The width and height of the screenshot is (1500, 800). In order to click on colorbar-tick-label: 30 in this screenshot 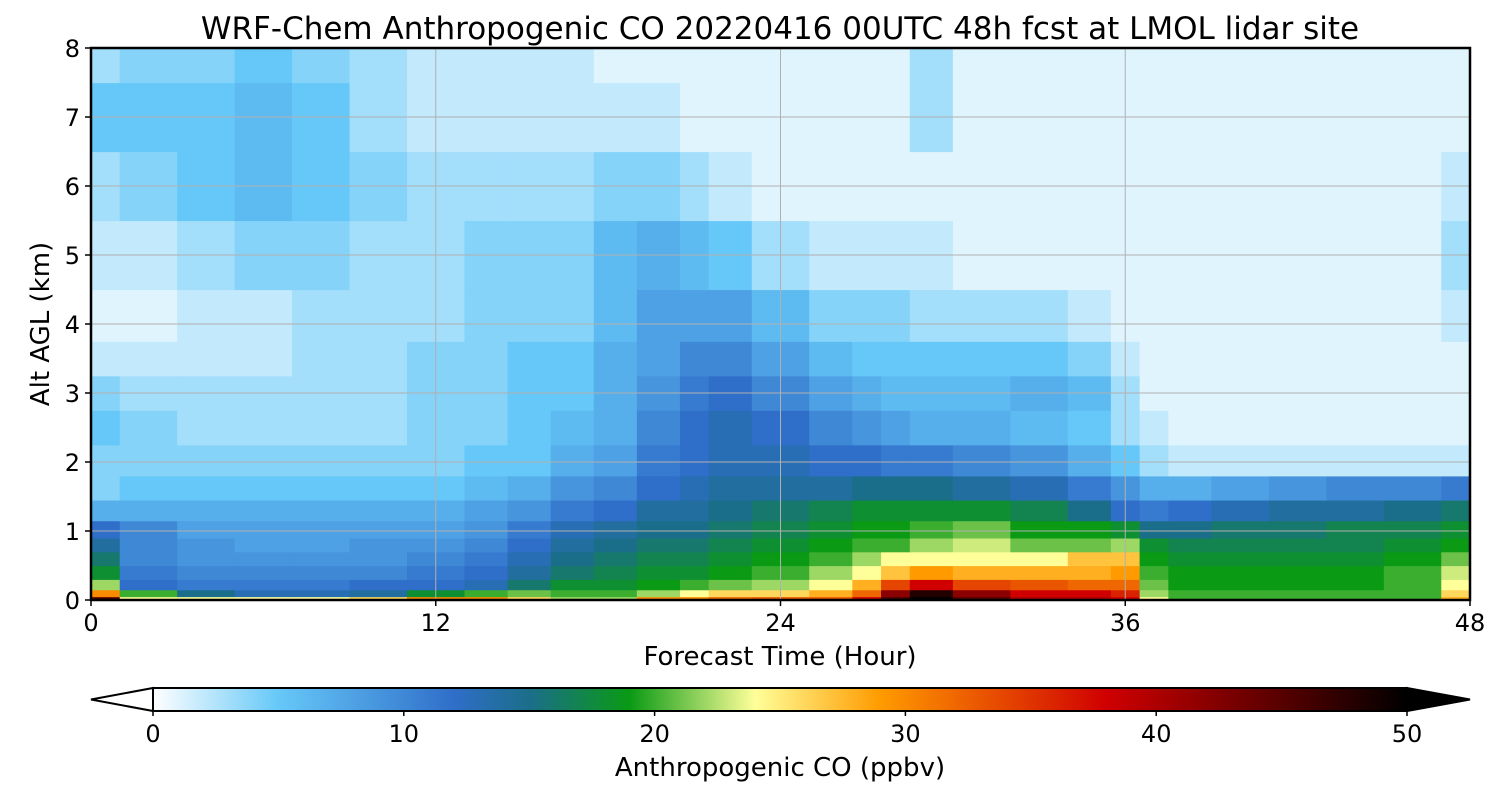, I will do `click(905, 734)`.